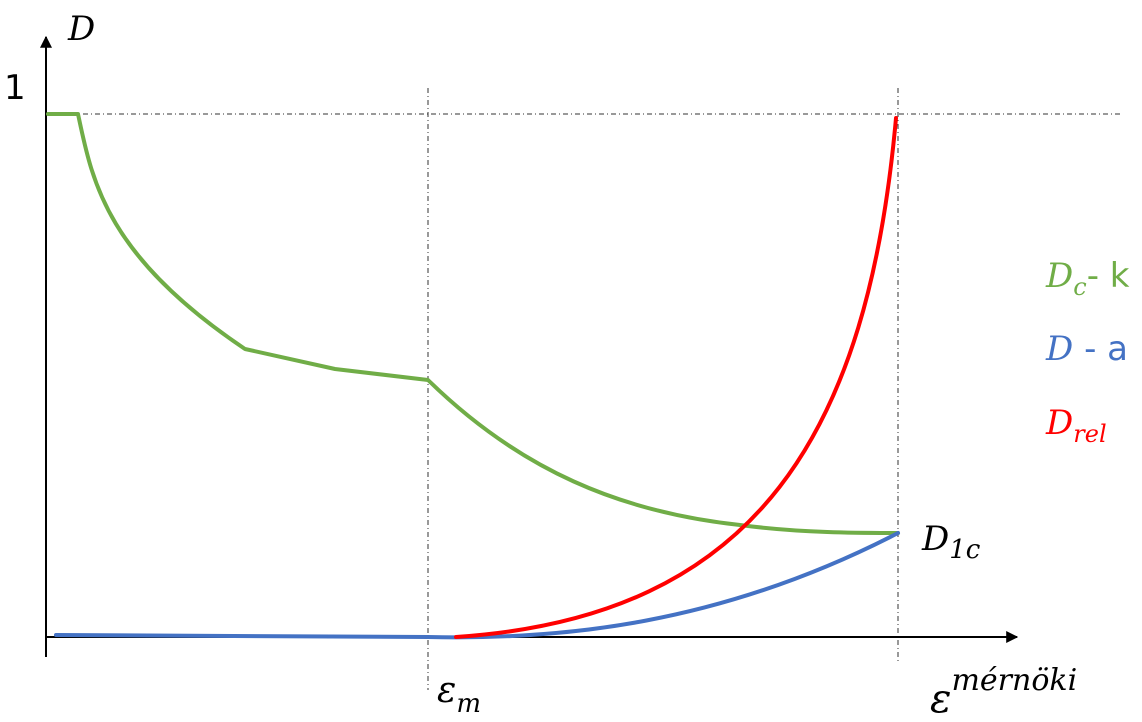 This screenshot has height=722, width=1142. What do you see at coordinates (1086, 349) in the screenshot?
I see `legend-item-d: D - a` at bounding box center [1086, 349].